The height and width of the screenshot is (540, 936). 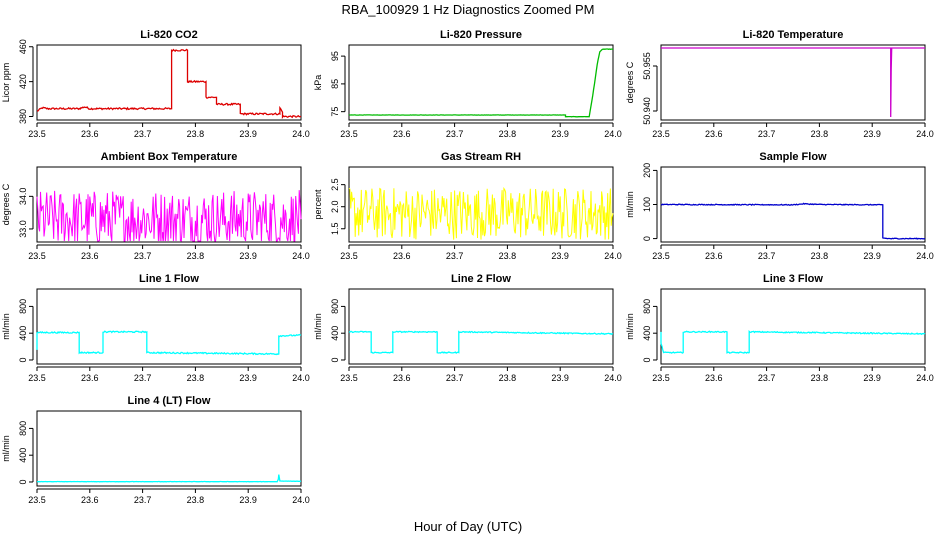 I want to click on gas-stream-rh-y-tick-label: 2.5, so click(x=335, y=184).